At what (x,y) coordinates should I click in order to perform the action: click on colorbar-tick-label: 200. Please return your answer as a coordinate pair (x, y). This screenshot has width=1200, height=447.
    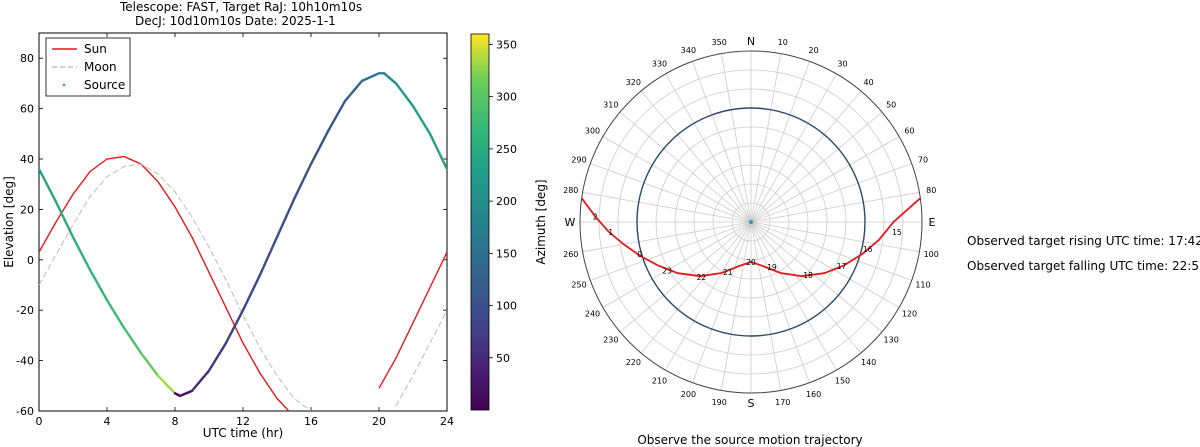
    Looking at the image, I should click on (506, 201).